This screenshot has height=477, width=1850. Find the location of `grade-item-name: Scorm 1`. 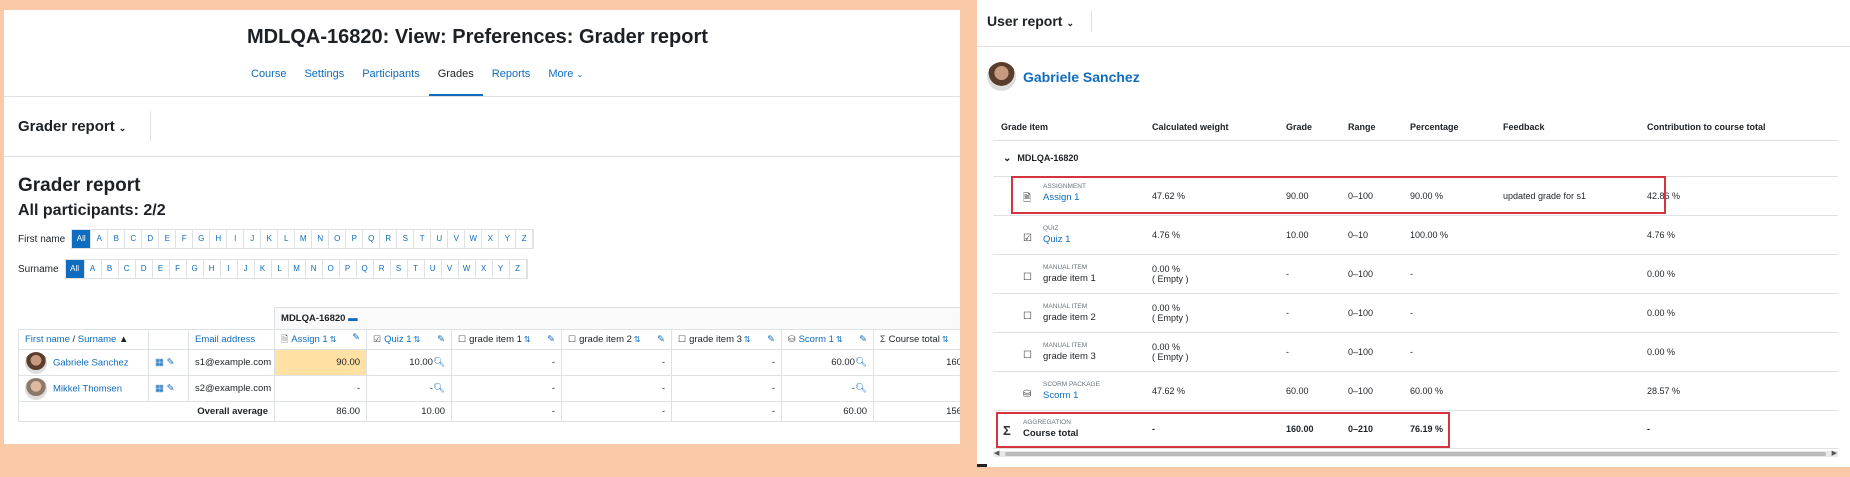

grade-item-name: Scorm 1 is located at coordinates (816, 339).